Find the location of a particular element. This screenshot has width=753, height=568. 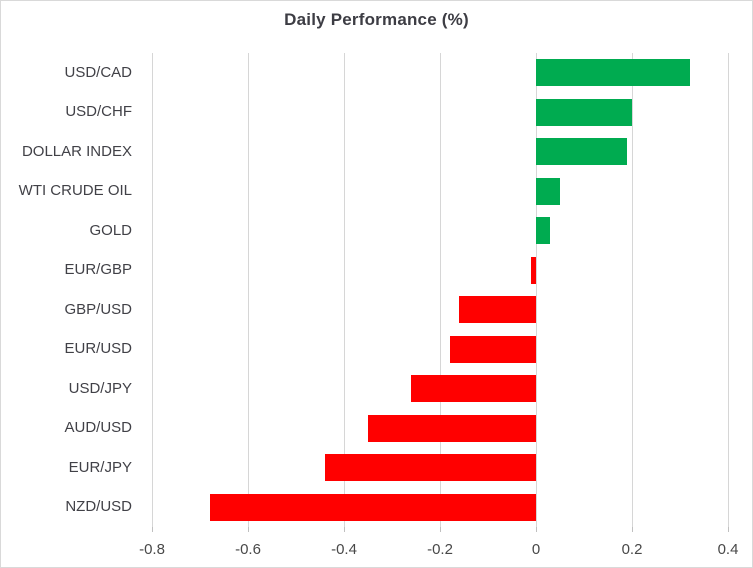

bar-usd-chf is located at coordinates (584, 112).